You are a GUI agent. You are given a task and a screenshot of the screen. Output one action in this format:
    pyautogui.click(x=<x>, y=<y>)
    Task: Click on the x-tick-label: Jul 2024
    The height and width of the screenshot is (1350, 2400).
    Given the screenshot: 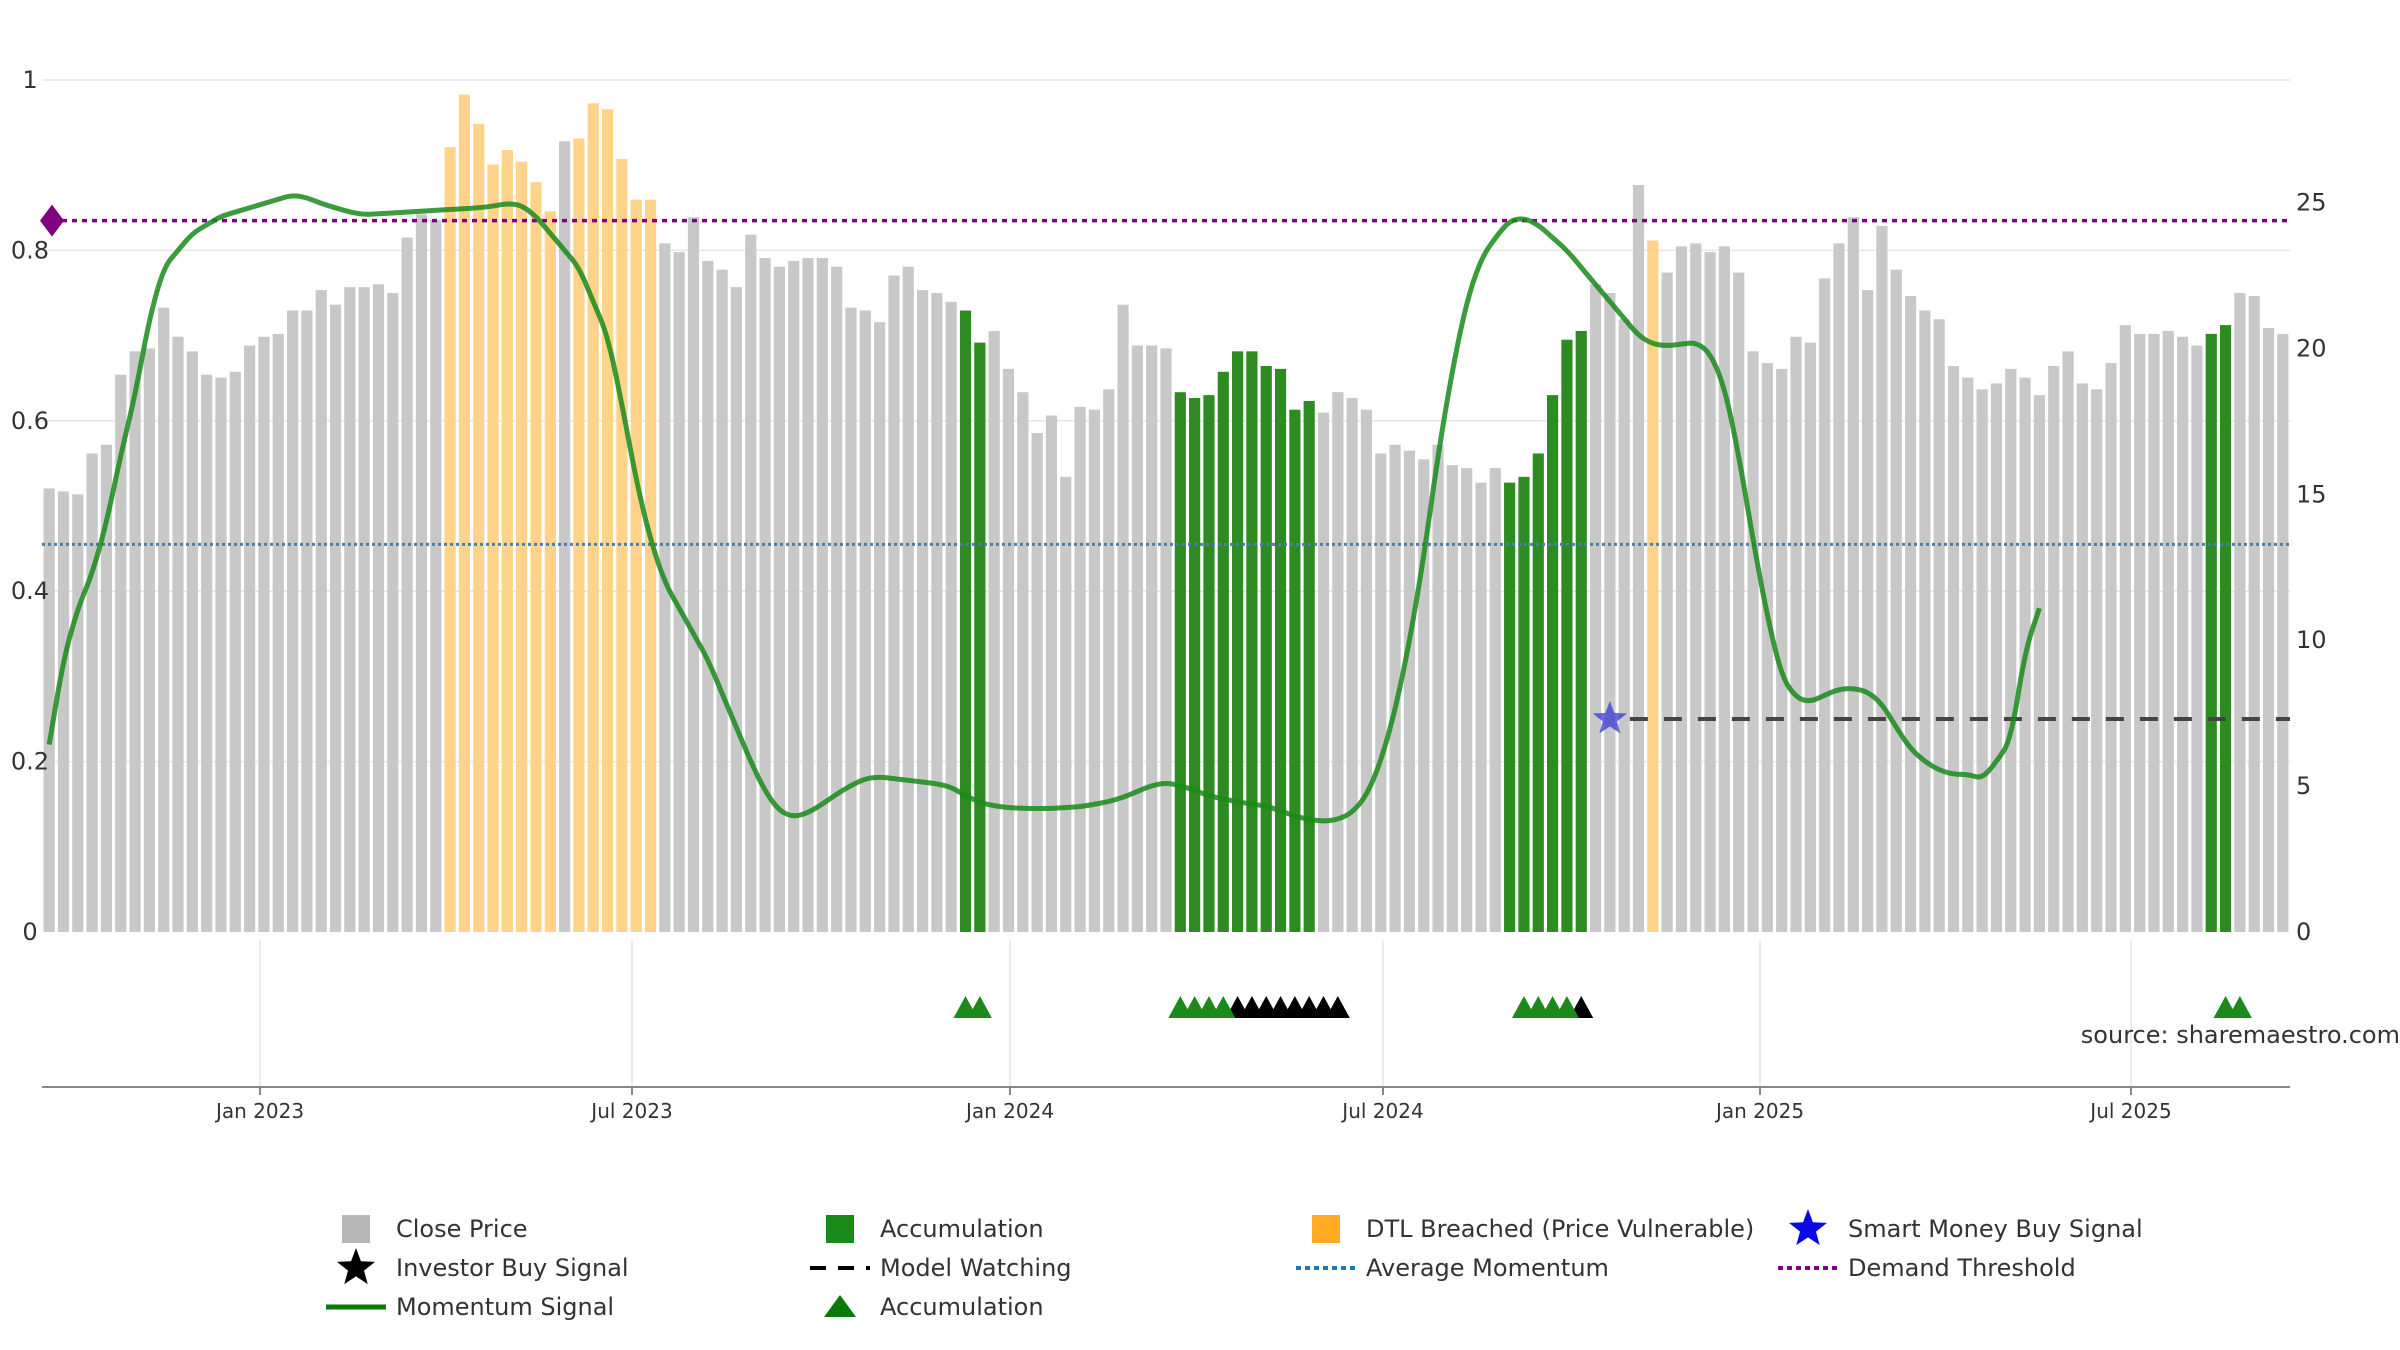 What is the action you would take?
    pyautogui.click(x=1381, y=1111)
    